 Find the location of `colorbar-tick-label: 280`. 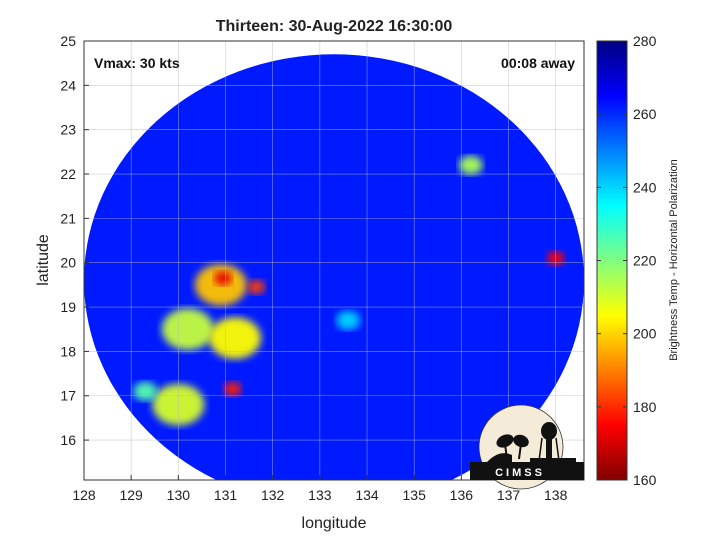

colorbar-tick-label: 280 is located at coordinates (645, 41).